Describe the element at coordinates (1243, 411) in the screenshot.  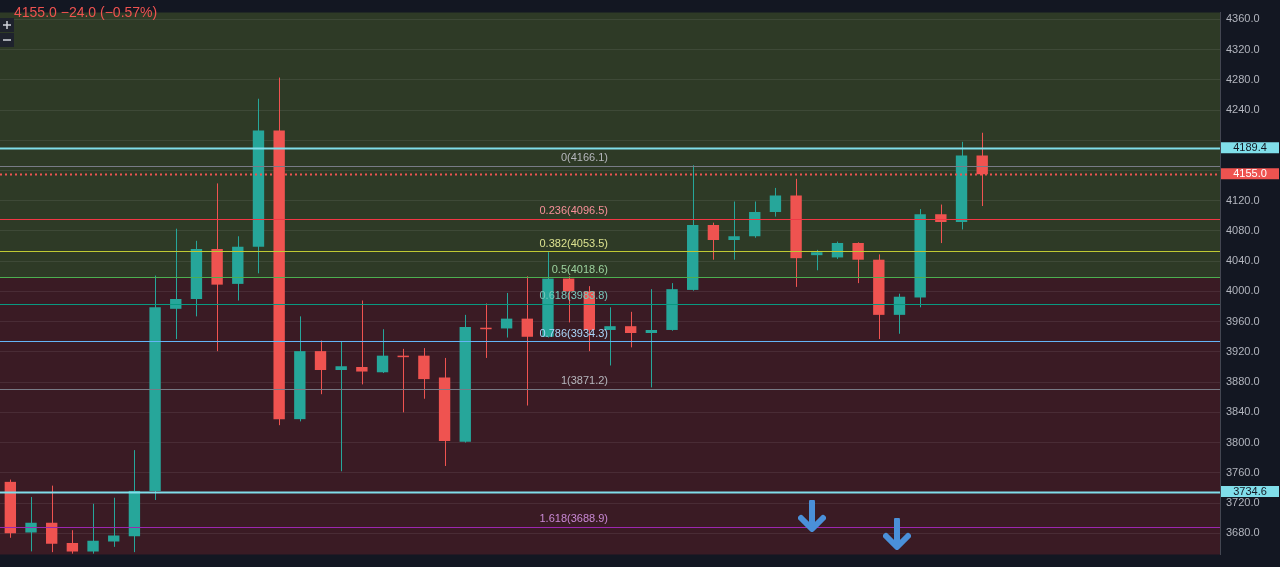
I see `y-tick-label: 3840.0` at that location.